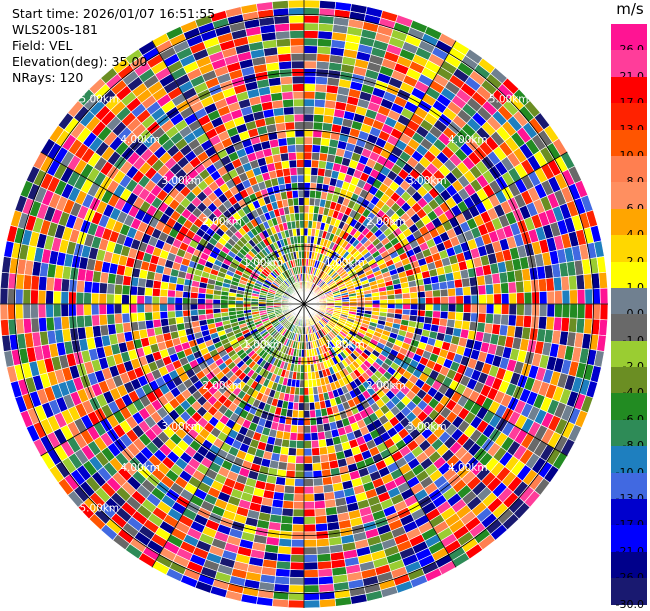 The width and height of the screenshot is (650, 611). I want to click on colorbar-label: -30.0, so click(630, 604).